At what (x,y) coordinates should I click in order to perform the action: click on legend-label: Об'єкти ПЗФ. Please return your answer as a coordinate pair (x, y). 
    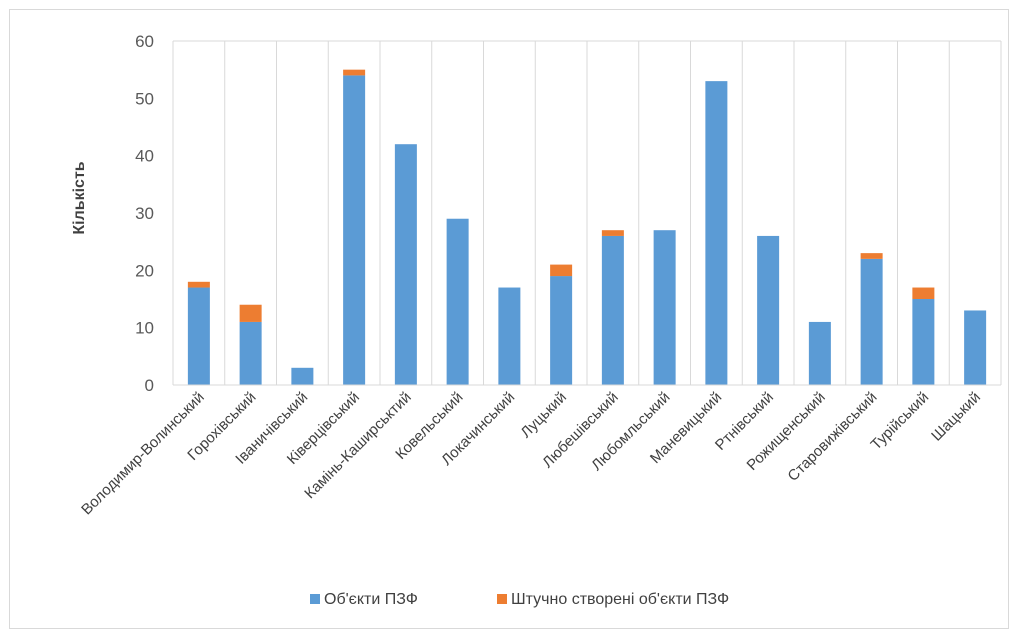
    Looking at the image, I should click on (371, 599).